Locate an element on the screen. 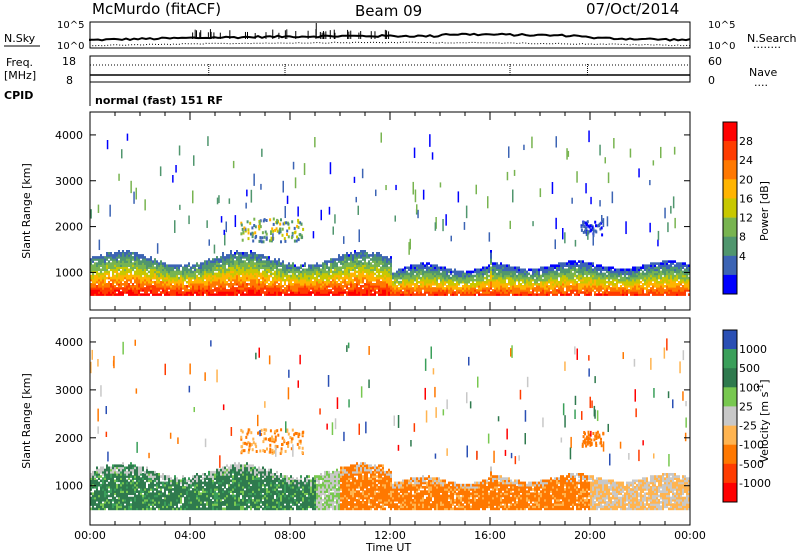 The width and height of the screenshot is (800, 558). freq-panel is located at coordinates (390, 69).